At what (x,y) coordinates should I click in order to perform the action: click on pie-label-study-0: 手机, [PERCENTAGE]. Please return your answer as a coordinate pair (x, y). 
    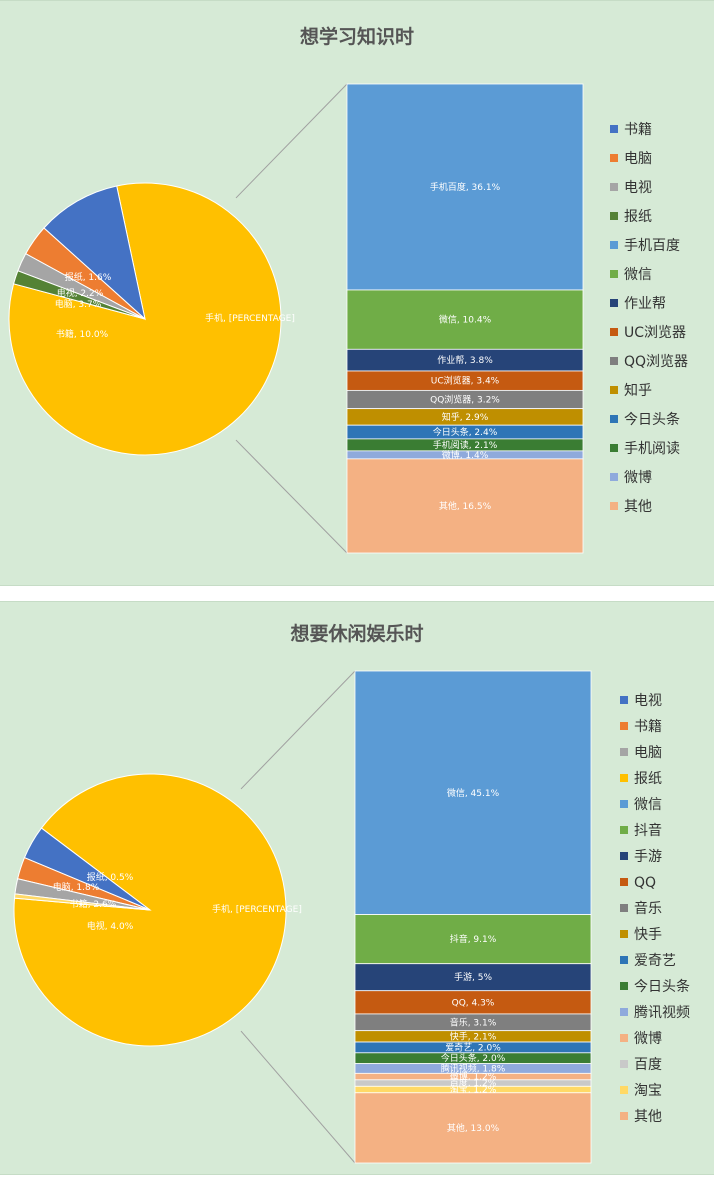
    Looking at the image, I should click on (250, 318).